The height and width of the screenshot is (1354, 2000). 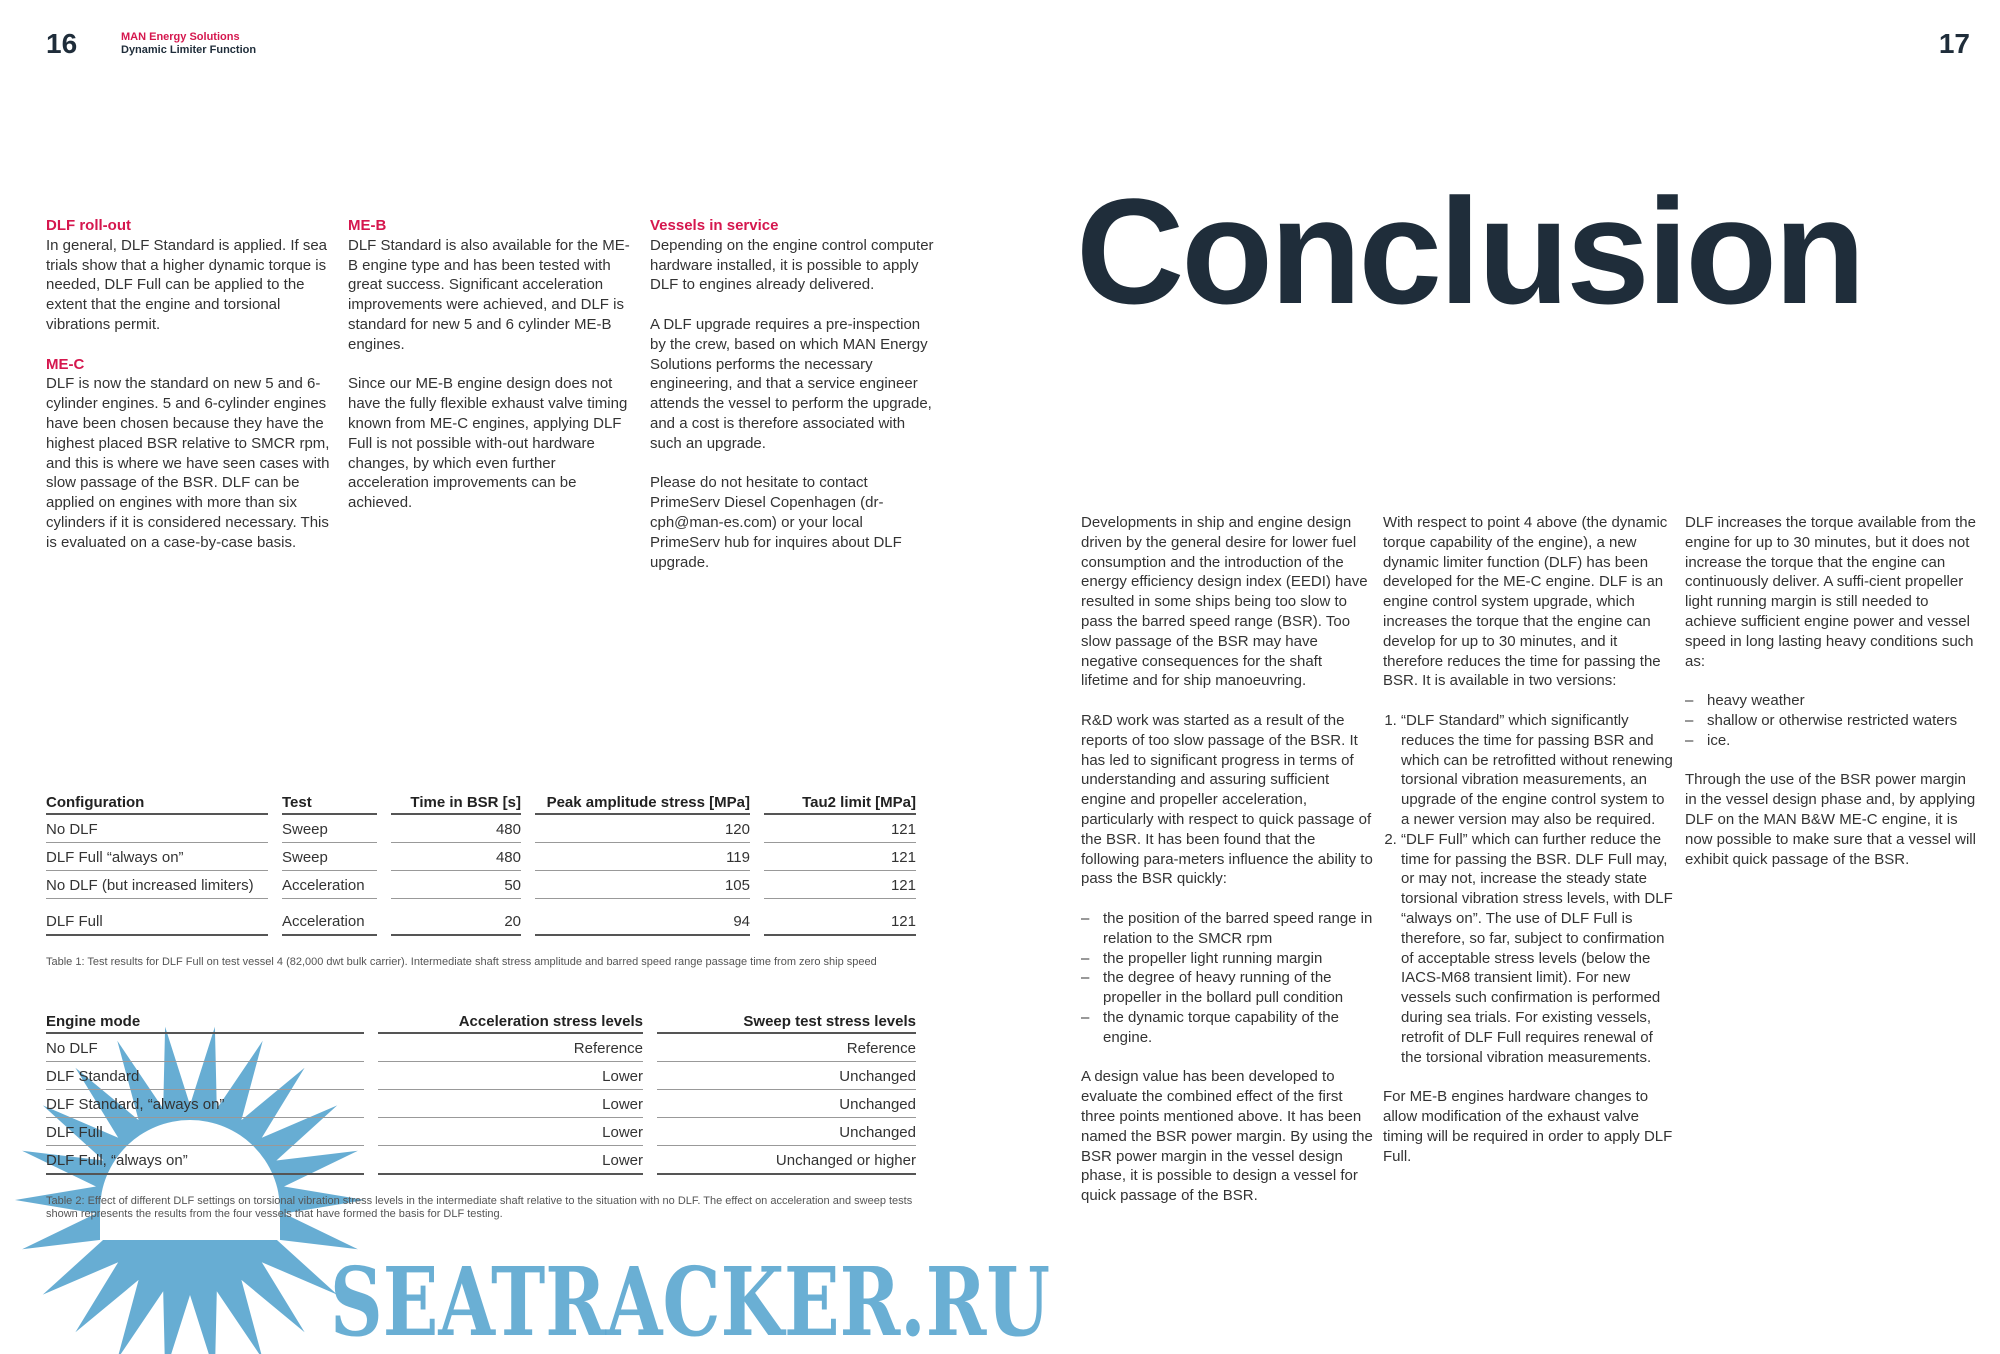 I want to click on column-header: Time in BSR [s], so click(x=456, y=802).